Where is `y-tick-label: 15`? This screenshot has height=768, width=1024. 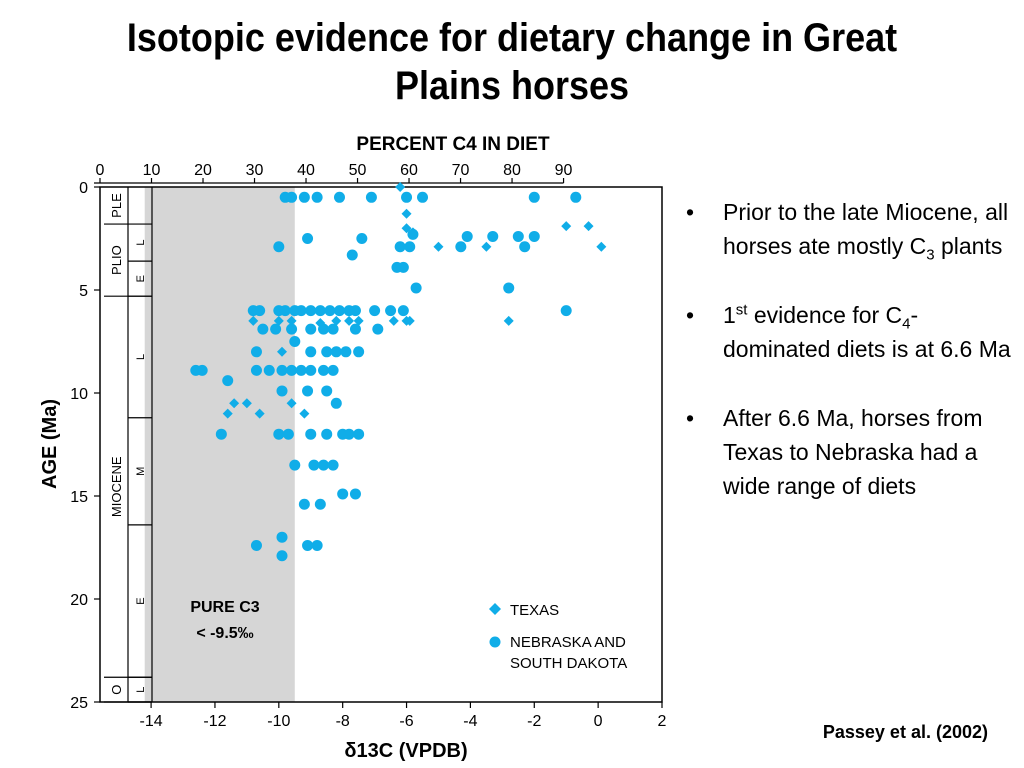 y-tick-label: 15 is located at coordinates (79, 497).